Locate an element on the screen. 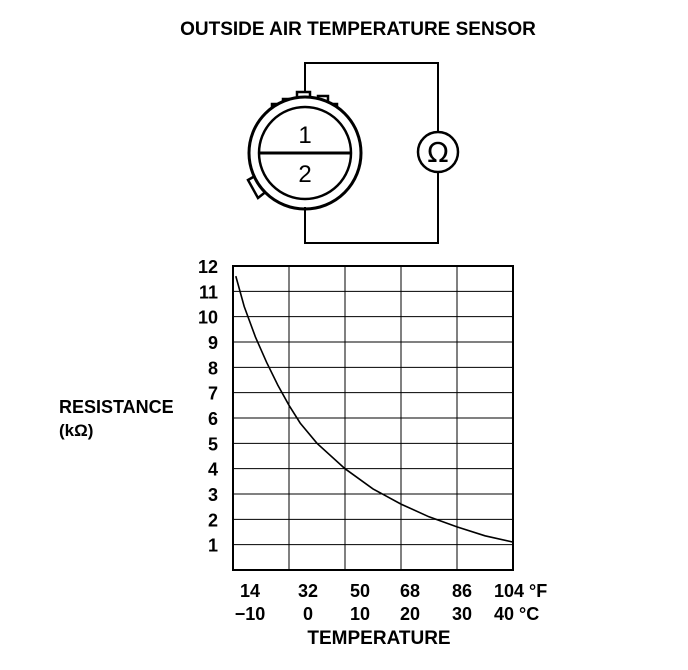  x-tick-label-fahrenheit: 86 is located at coordinates (462, 591).